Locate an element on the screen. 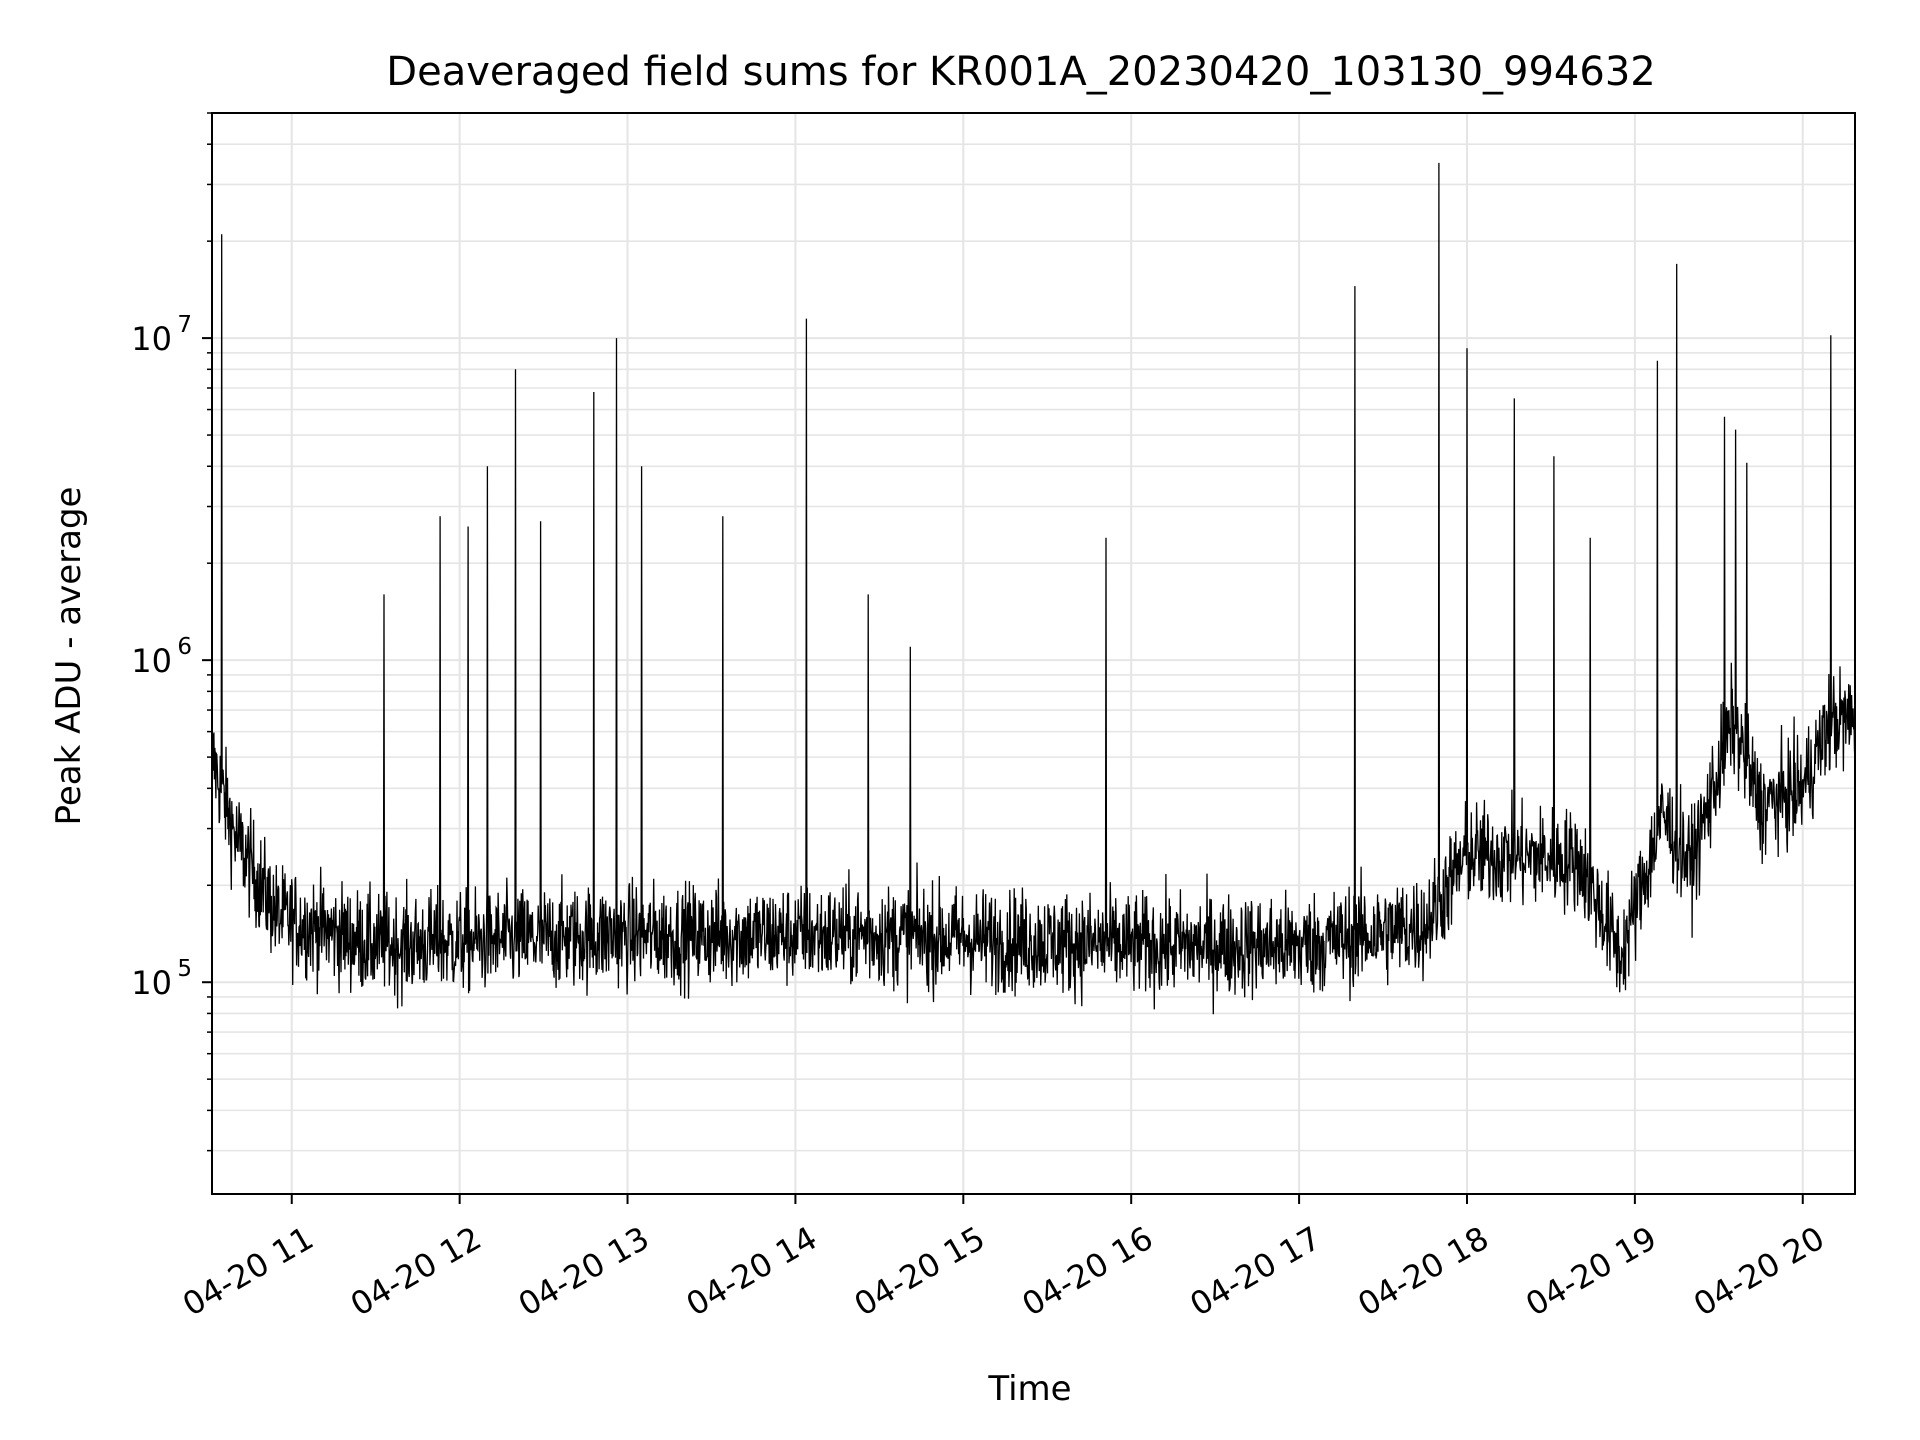 Image resolution: width=1920 pixels, height=1440 pixels. x-axis-label: Time is located at coordinates (1029, 1389).